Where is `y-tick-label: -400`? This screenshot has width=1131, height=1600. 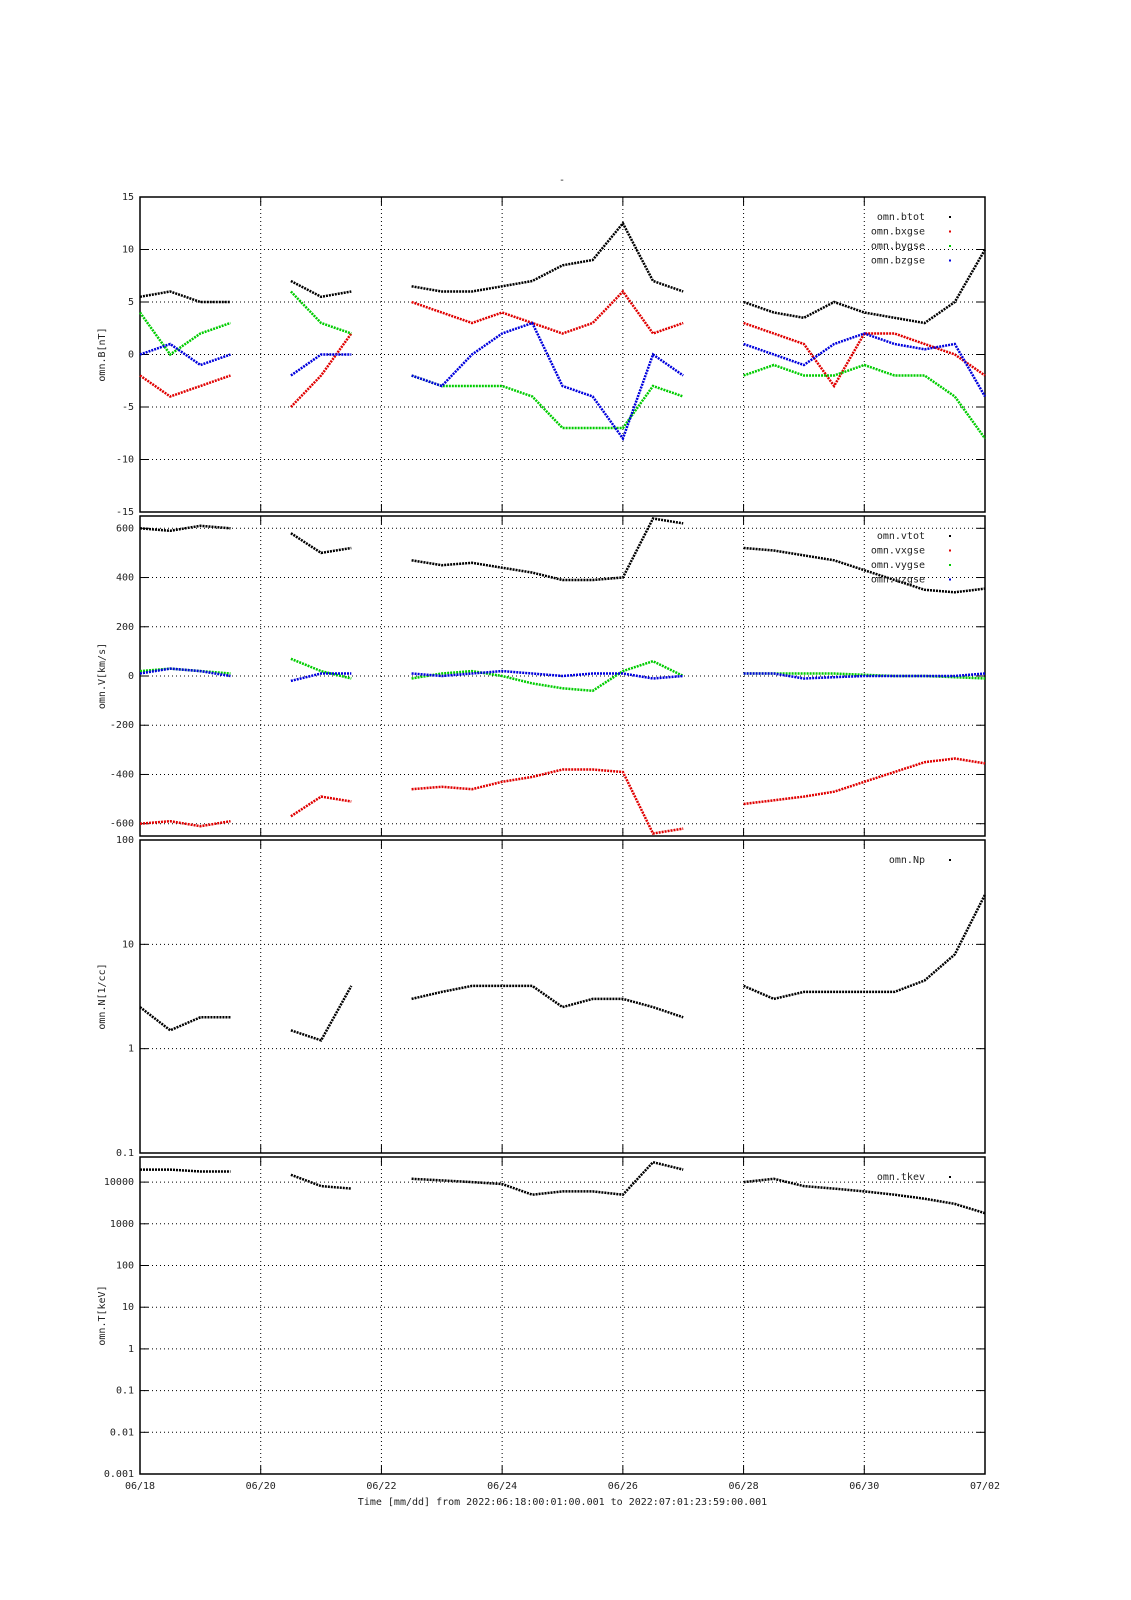 y-tick-label: -400 is located at coordinates (122, 774).